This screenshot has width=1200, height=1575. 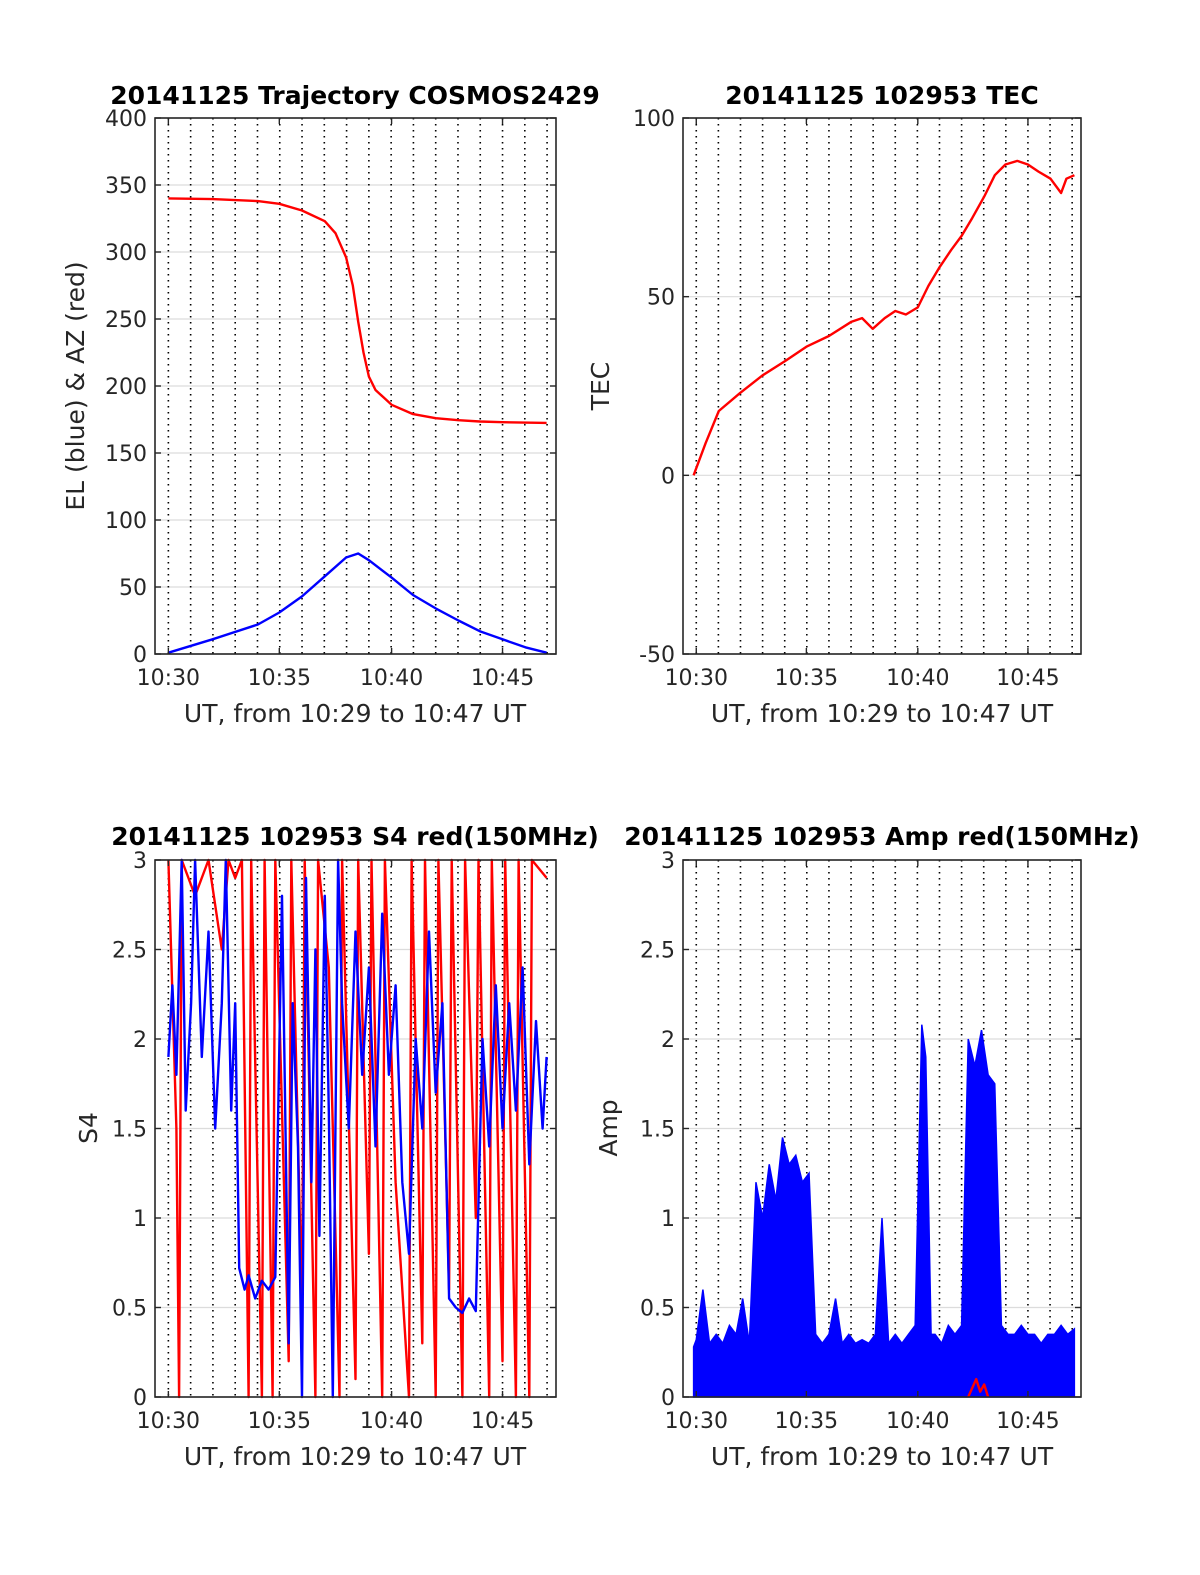 I want to click on y-tick-label: 400, so click(x=126, y=119).